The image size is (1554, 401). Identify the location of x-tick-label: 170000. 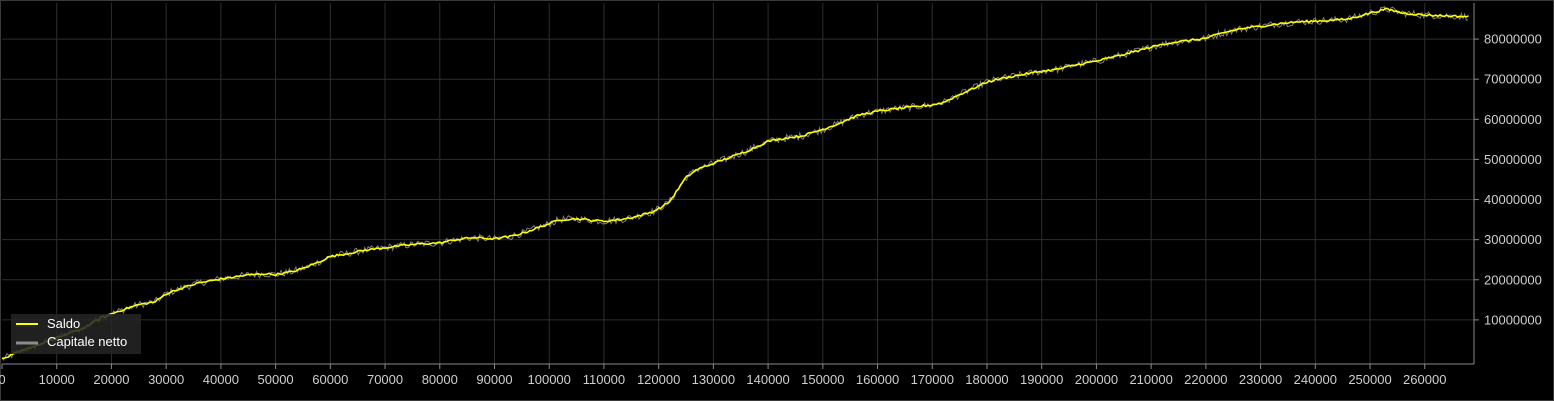
(932, 379).